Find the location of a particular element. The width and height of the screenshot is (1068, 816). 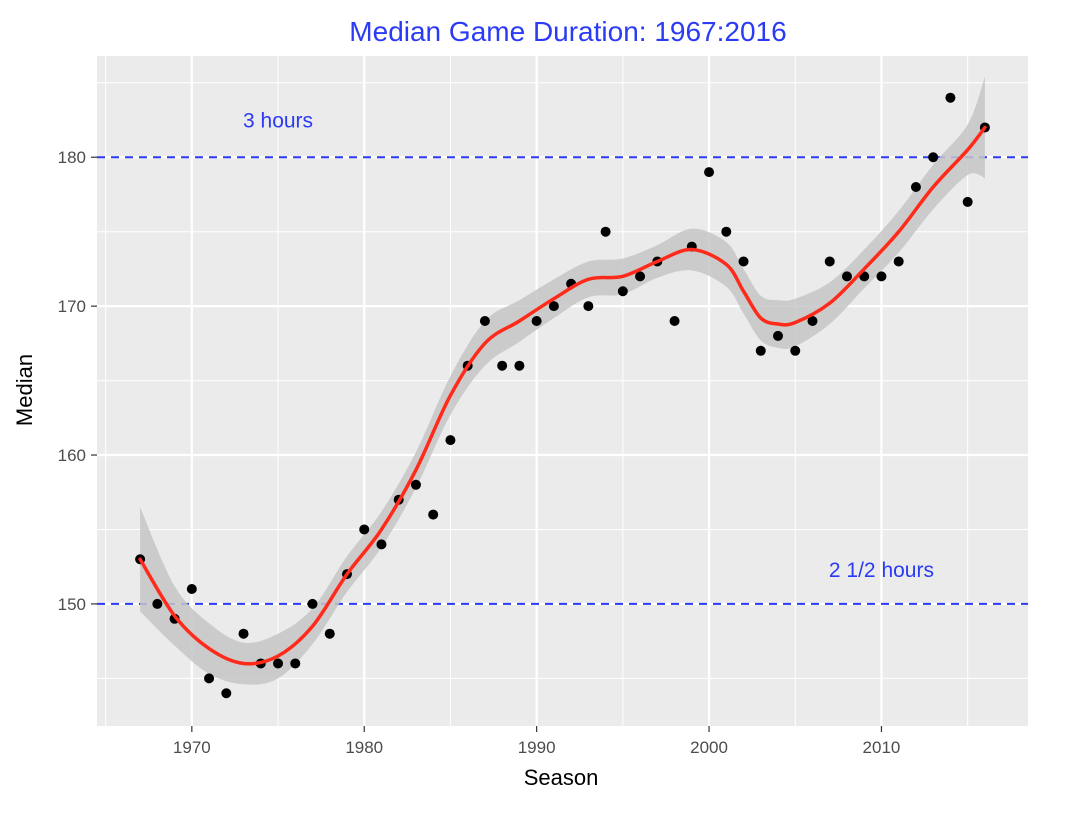

y-tick-label: 180 is located at coordinates (72, 157).